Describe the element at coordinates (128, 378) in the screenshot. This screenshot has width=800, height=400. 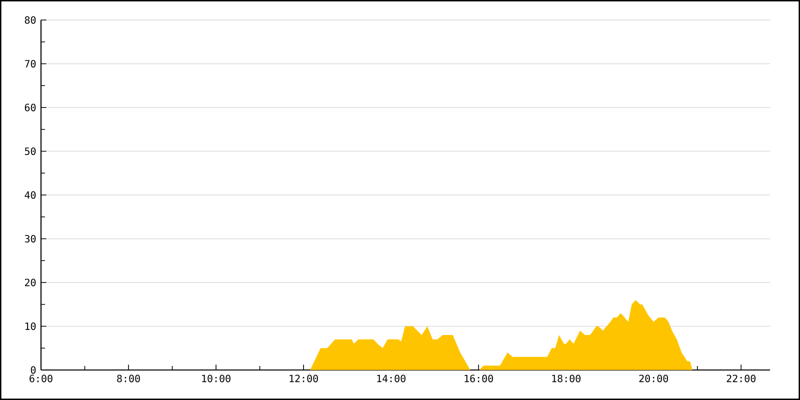
I see `x-tick-label: 8:00` at that location.